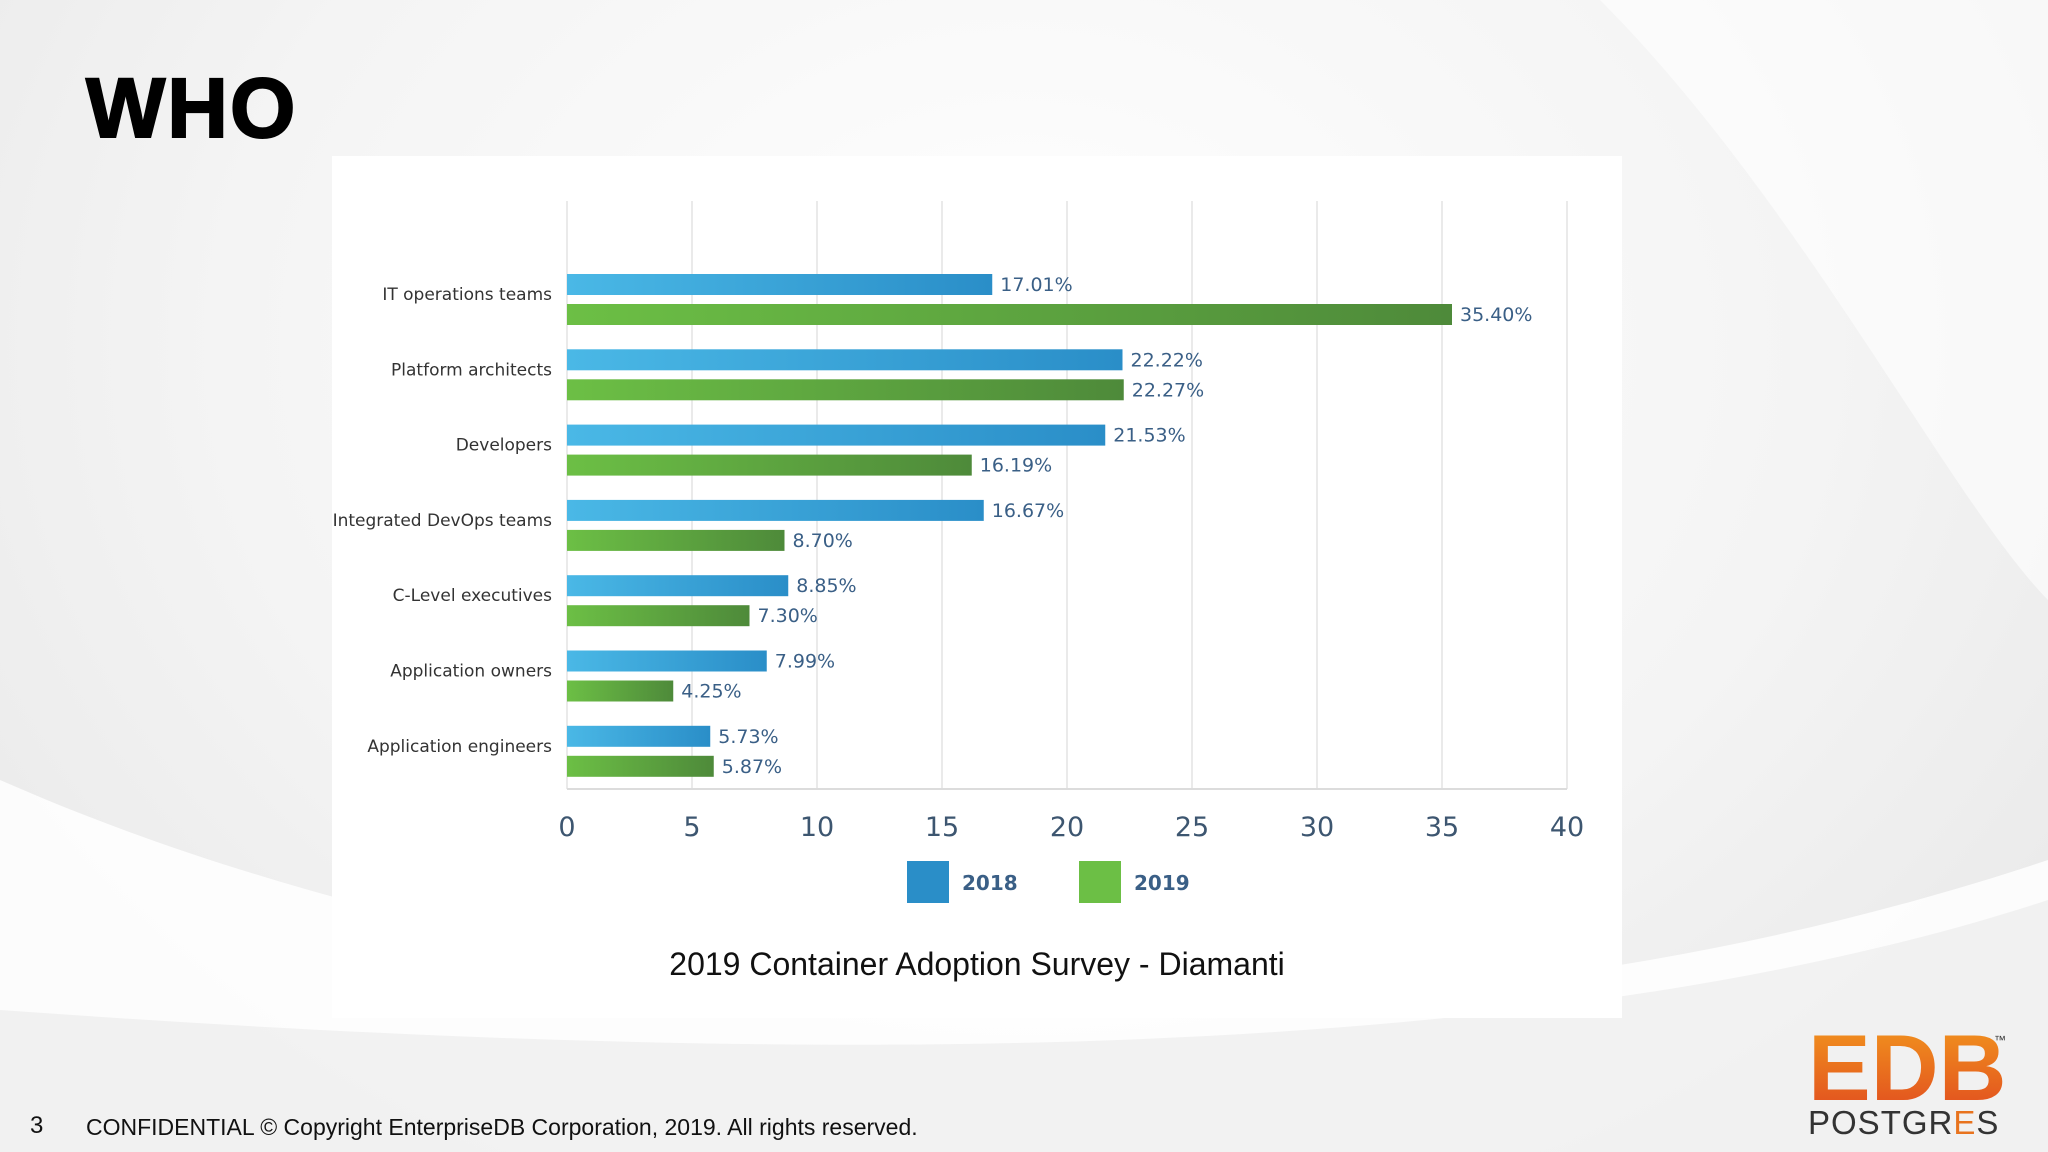 This screenshot has height=1152, width=2048. Describe the element at coordinates (990, 883) in the screenshot. I see `legend-label-2018: 2018` at that location.